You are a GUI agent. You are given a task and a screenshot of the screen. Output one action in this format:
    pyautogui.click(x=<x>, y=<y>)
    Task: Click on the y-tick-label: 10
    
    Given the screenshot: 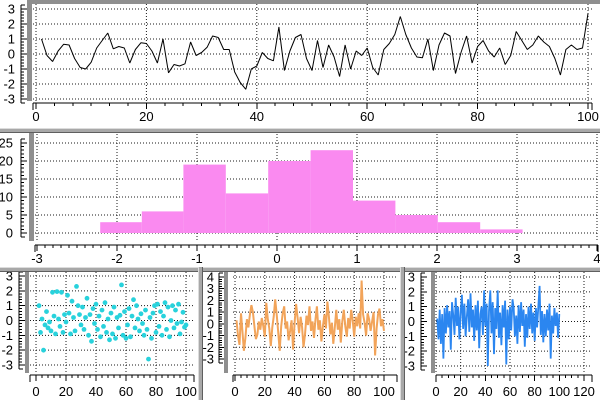 What is the action you would take?
    pyautogui.click(x=6, y=197)
    